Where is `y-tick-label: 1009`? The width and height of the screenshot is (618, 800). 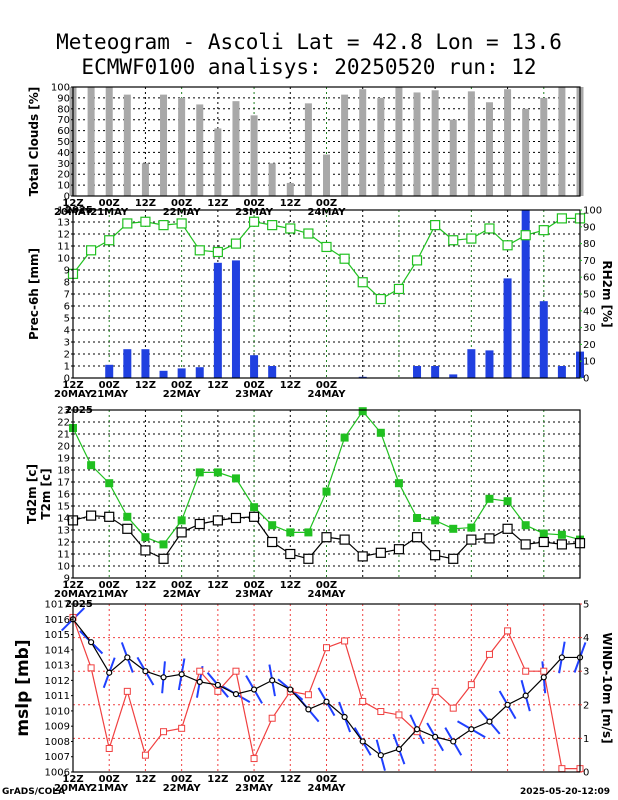 y-tick-label: 1009 is located at coordinates (57, 727).